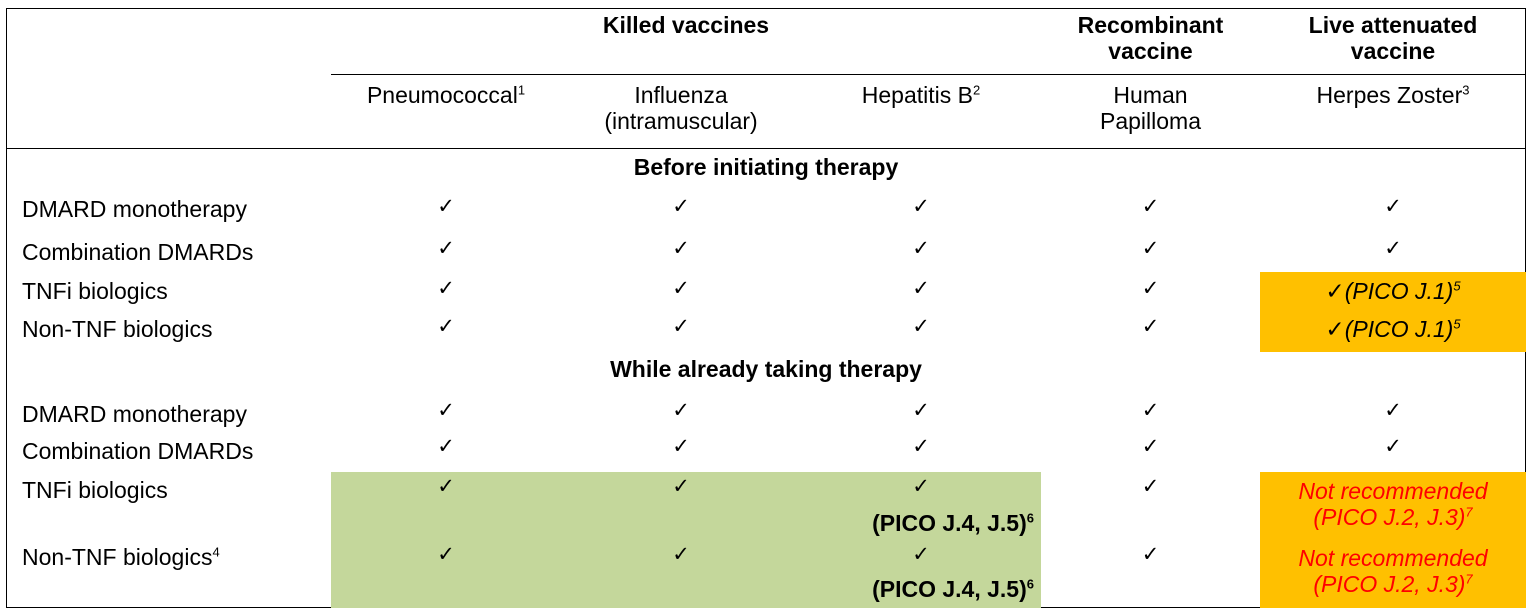 The width and height of the screenshot is (1536, 616). I want to click on col-header-influenza-label: Influenza, so click(681, 95).